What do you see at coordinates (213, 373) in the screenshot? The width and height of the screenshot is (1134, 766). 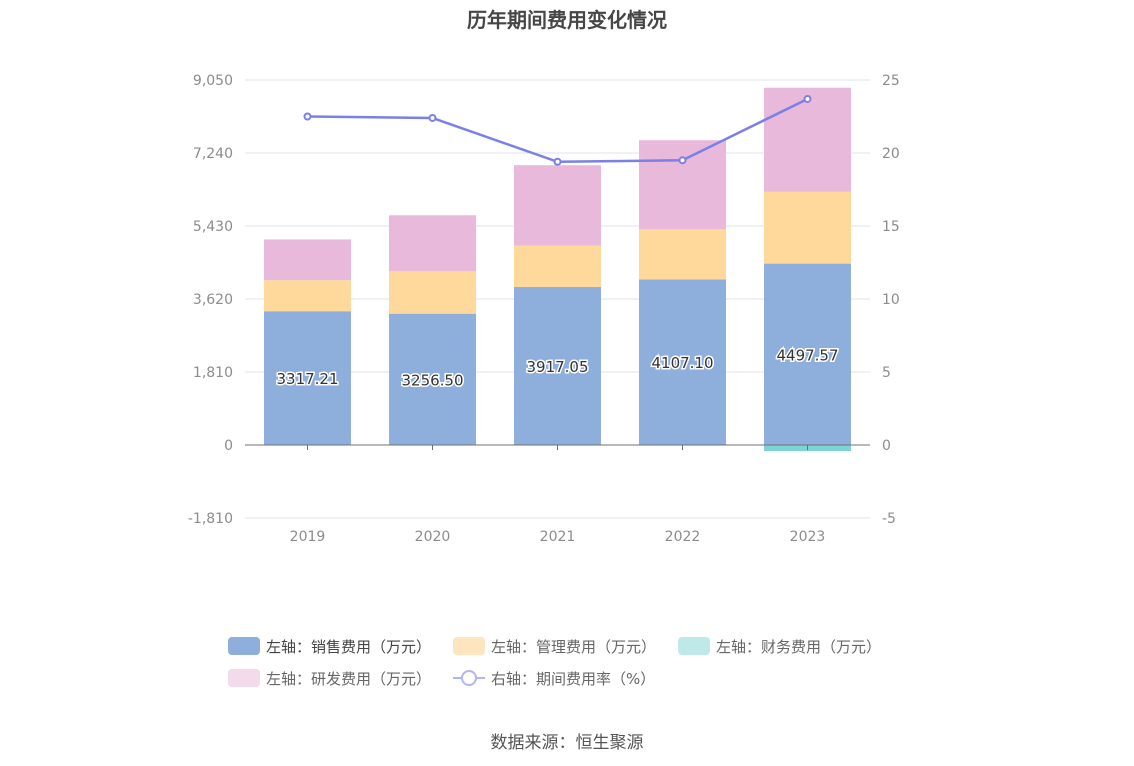 I see `y-left-tick-label: 1,810` at bounding box center [213, 373].